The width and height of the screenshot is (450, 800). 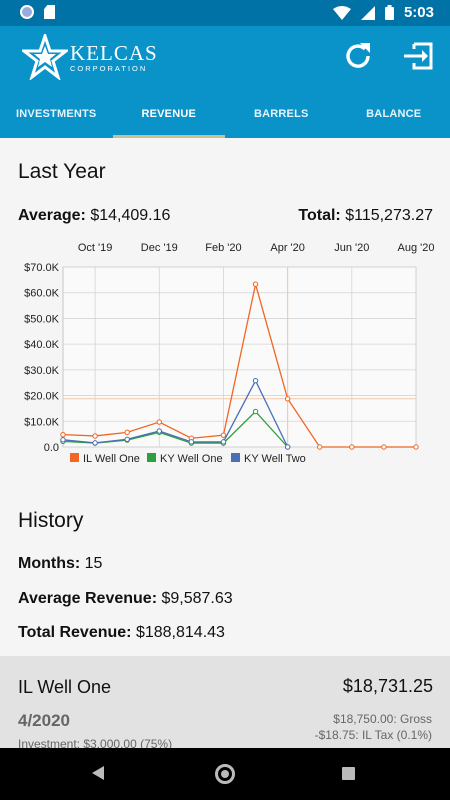 What do you see at coordinates (275, 459) in the screenshot?
I see `legend-label-ky-well-two: KY Well Two` at bounding box center [275, 459].